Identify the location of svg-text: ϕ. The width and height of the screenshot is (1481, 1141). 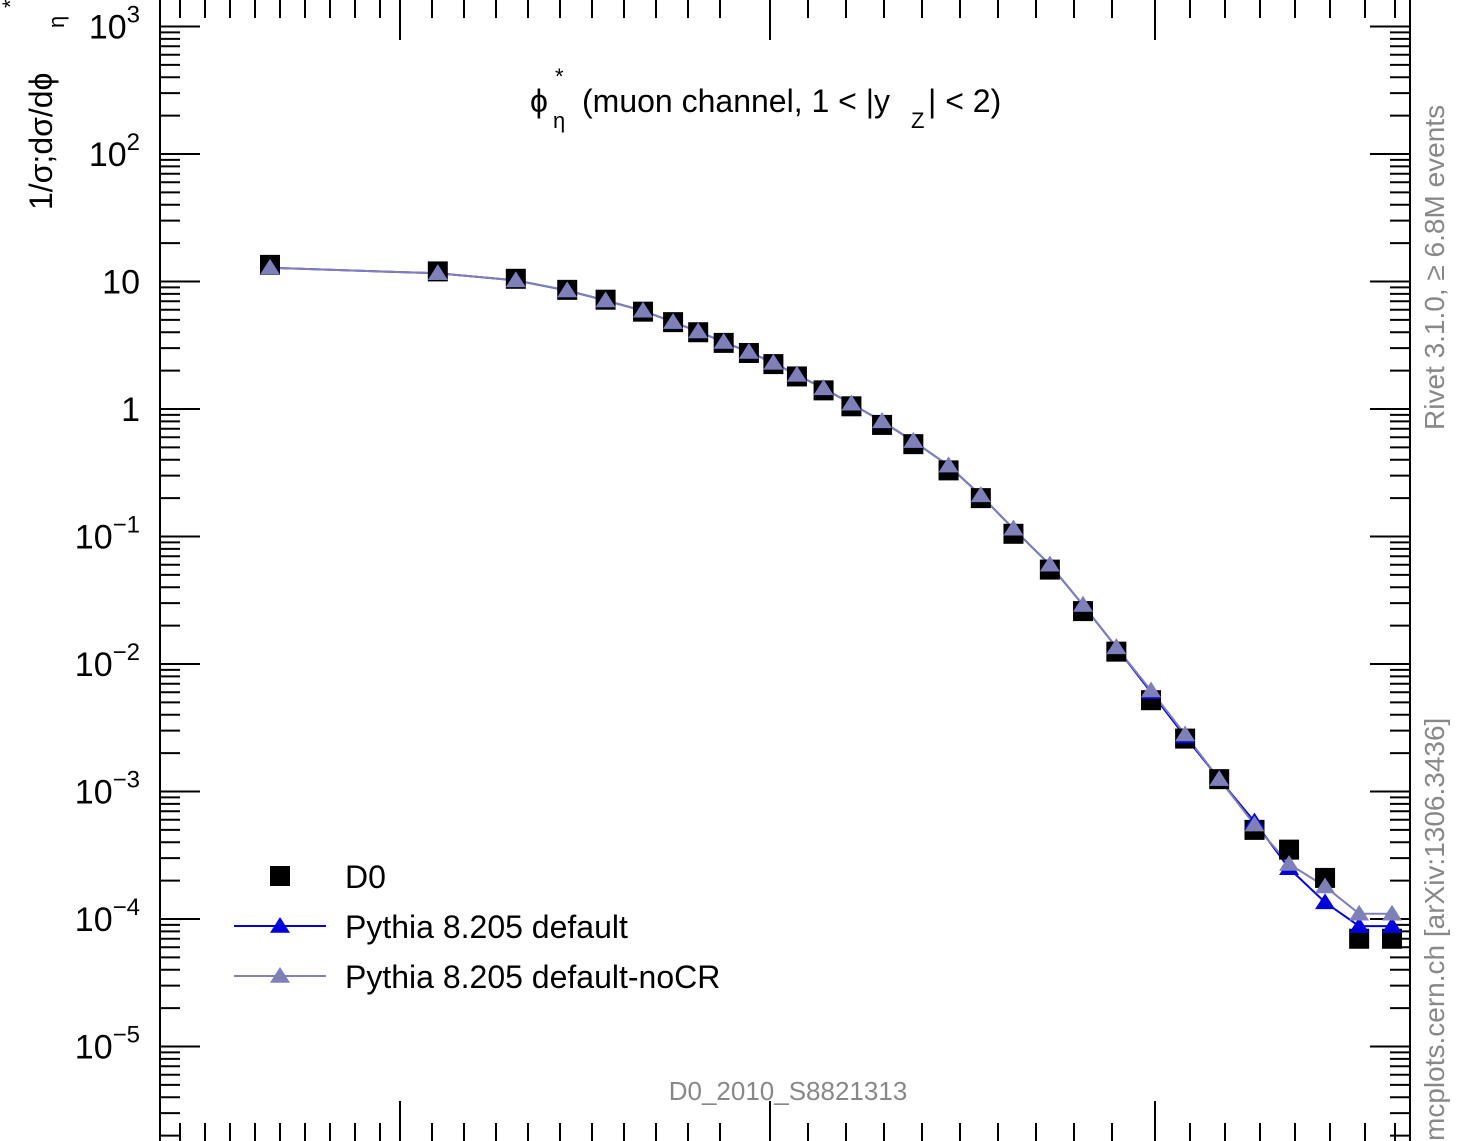
(539, 101).